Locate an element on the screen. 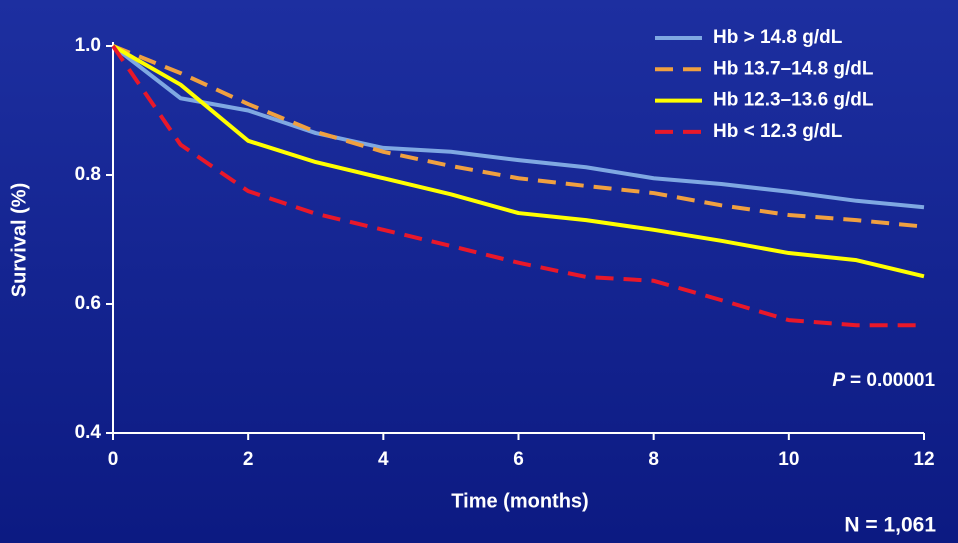 This screenshot has height=543, width=958. x-tick-label: 4 is located at coordinates (383, 459).